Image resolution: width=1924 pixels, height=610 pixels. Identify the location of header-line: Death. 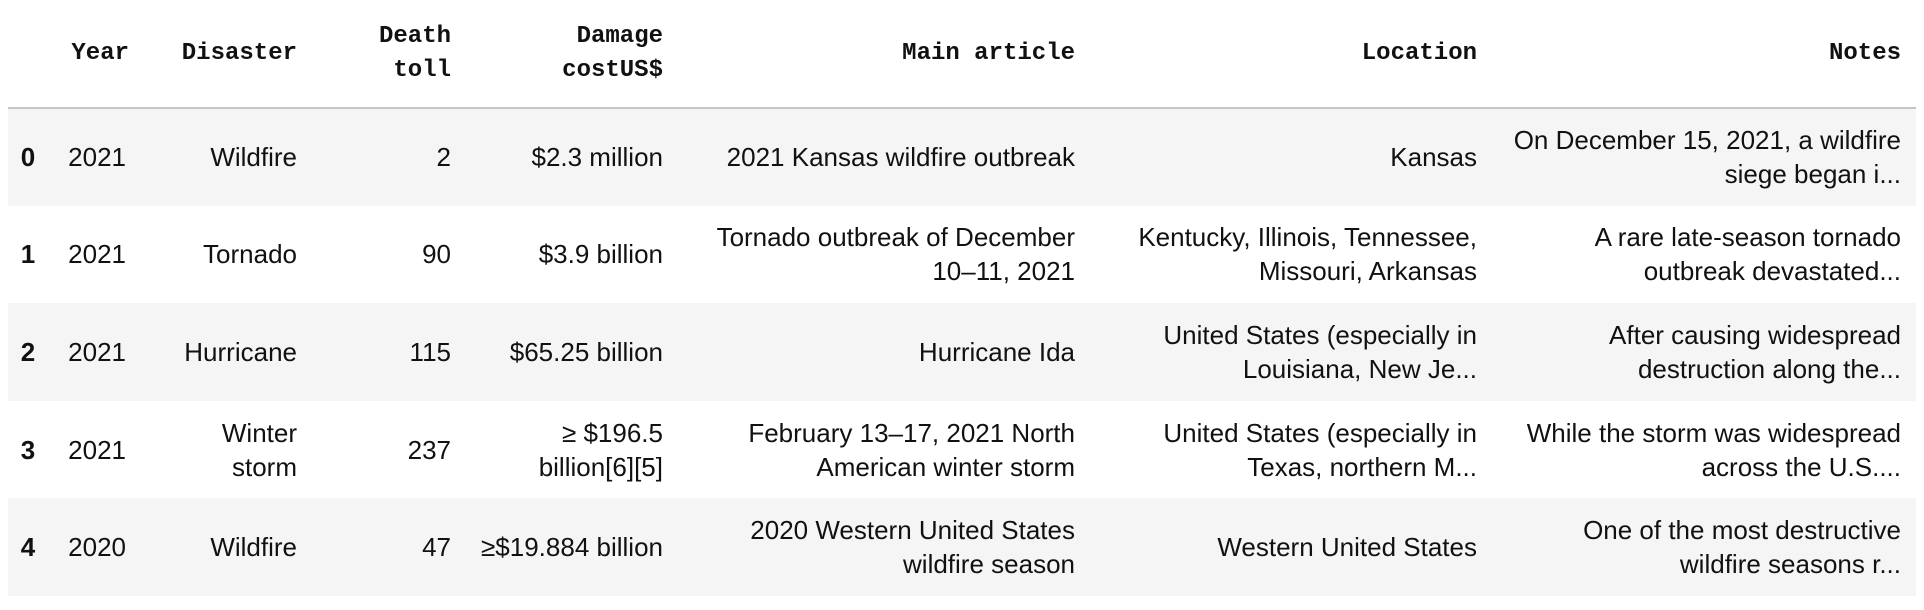
(414, 36).